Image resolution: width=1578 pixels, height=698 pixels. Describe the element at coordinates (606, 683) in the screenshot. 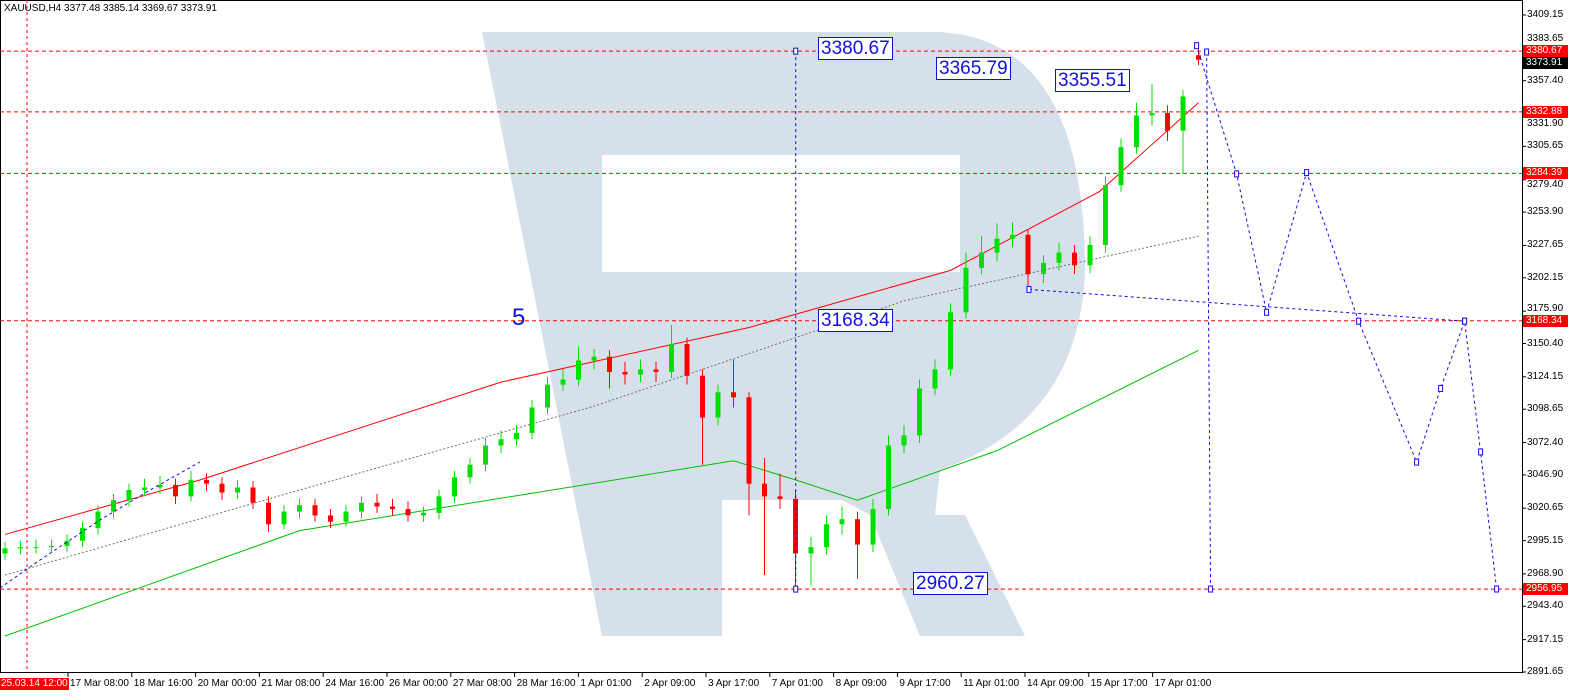

I see `x-tick-label: 1 Apr 01:00` at that location.